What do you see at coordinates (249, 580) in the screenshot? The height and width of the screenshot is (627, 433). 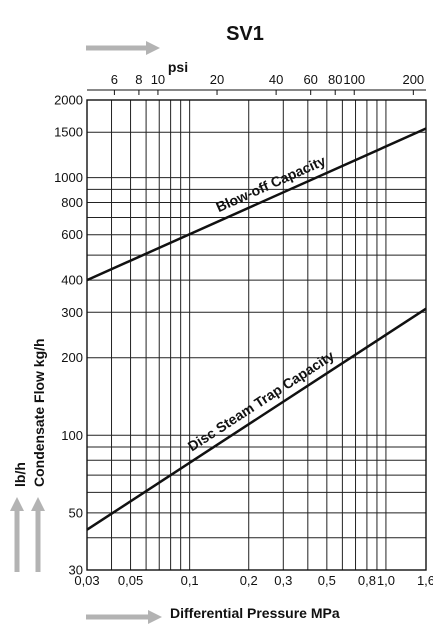 I see `x-tick-label: 0,2` at bounding box center [249, 580].